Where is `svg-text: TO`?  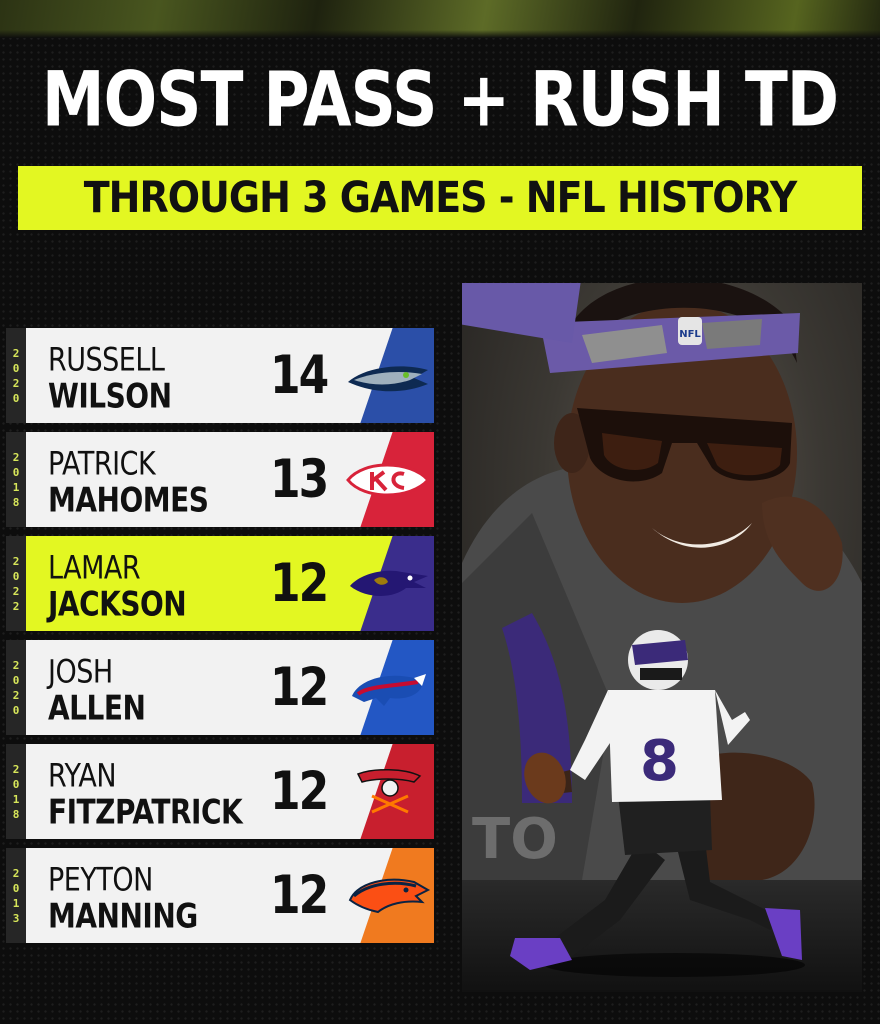
svg-text: TO is located at coordinates (515, 839).